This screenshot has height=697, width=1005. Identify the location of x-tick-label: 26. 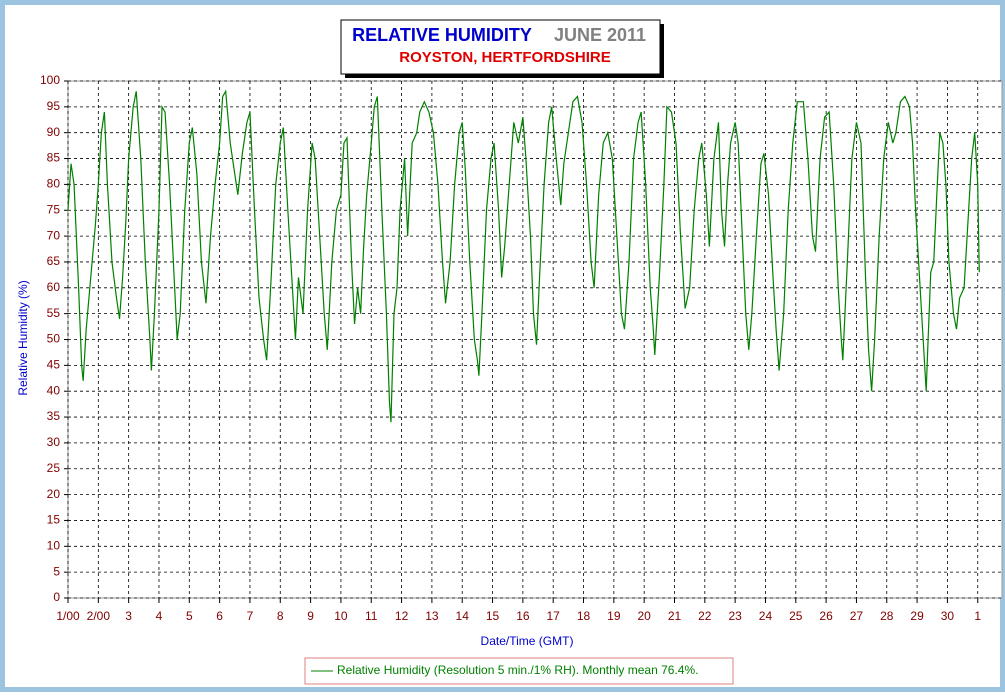
(826, 616).